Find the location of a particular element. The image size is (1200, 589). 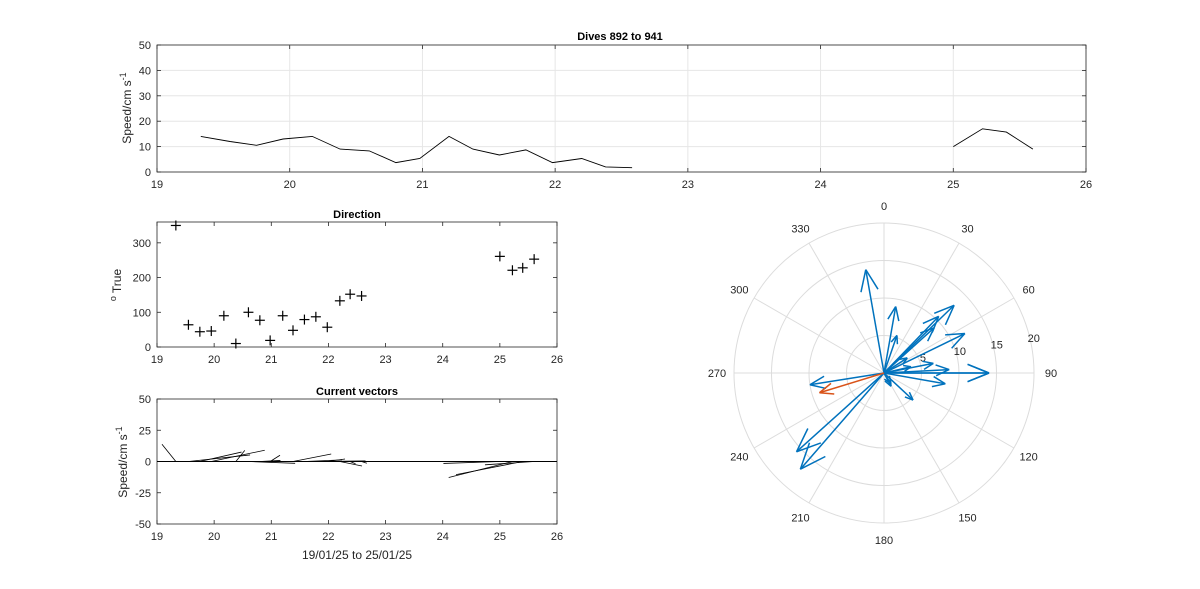

speed-xtick-label: 20 is located at coordinates (290, 185).